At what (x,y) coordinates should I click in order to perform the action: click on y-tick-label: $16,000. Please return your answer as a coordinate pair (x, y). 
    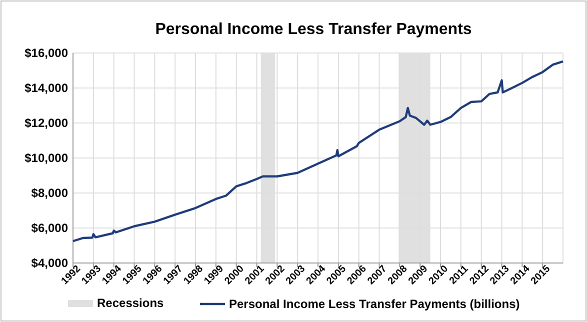
    Looking at the image, I should click on (46, 53).